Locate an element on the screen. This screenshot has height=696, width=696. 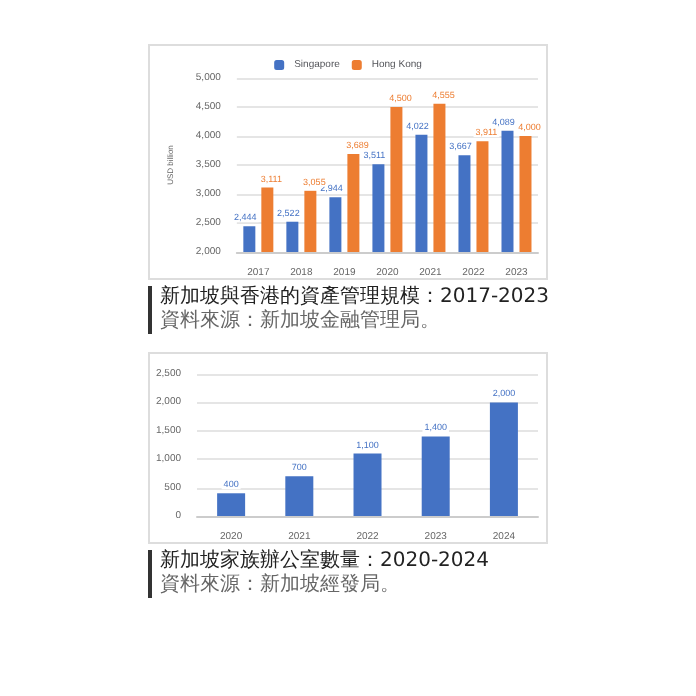
source-note: 資料來源：新加坡金融管理局。 is located at coordinates (301, 322).